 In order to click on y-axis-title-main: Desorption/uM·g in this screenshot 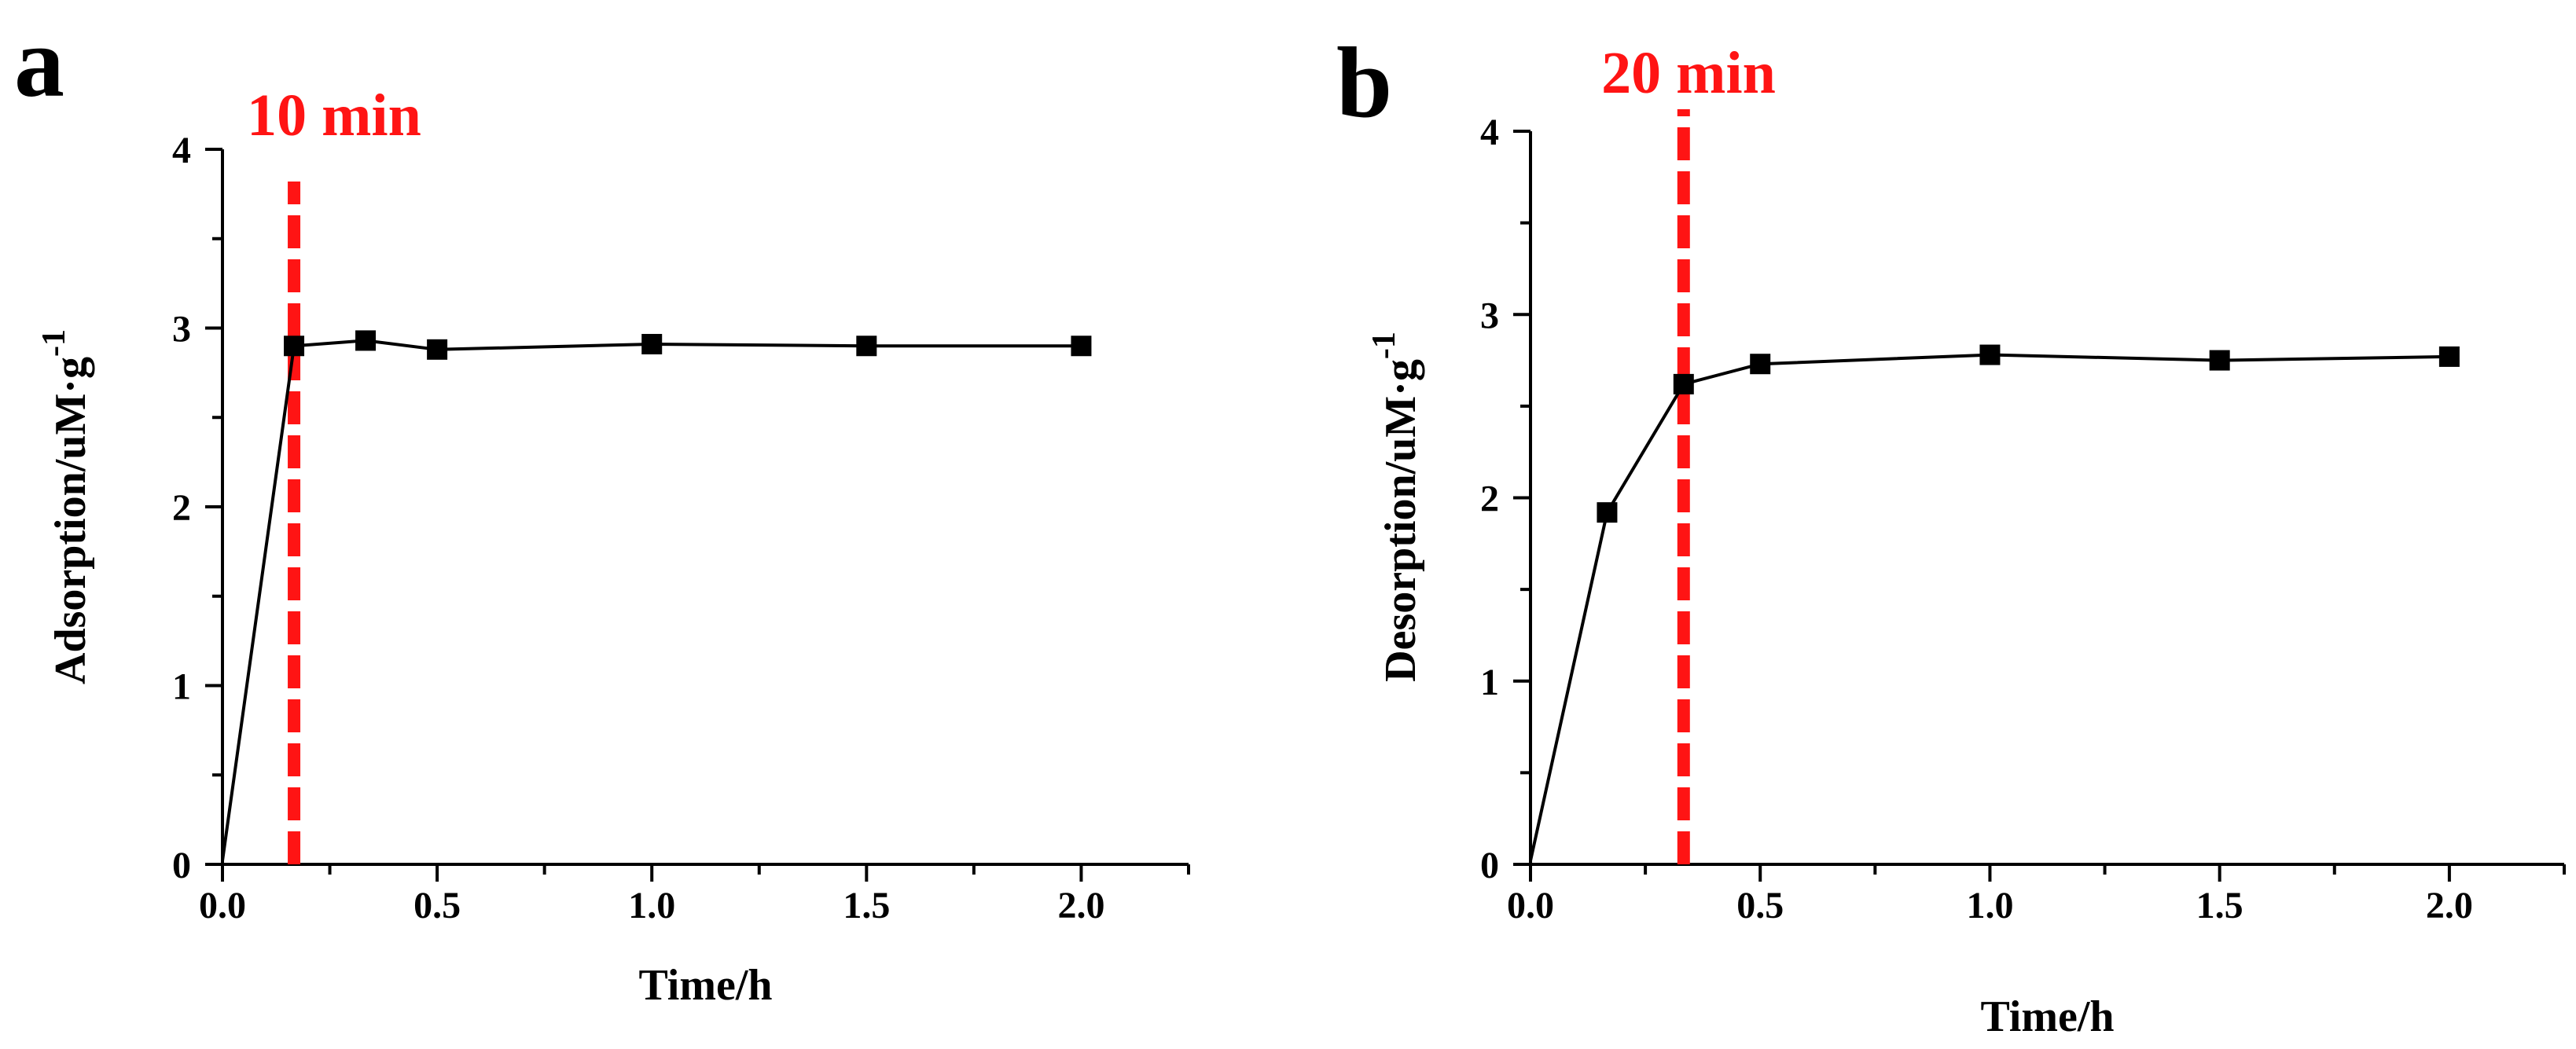, I will do `click(1400, 520)`.